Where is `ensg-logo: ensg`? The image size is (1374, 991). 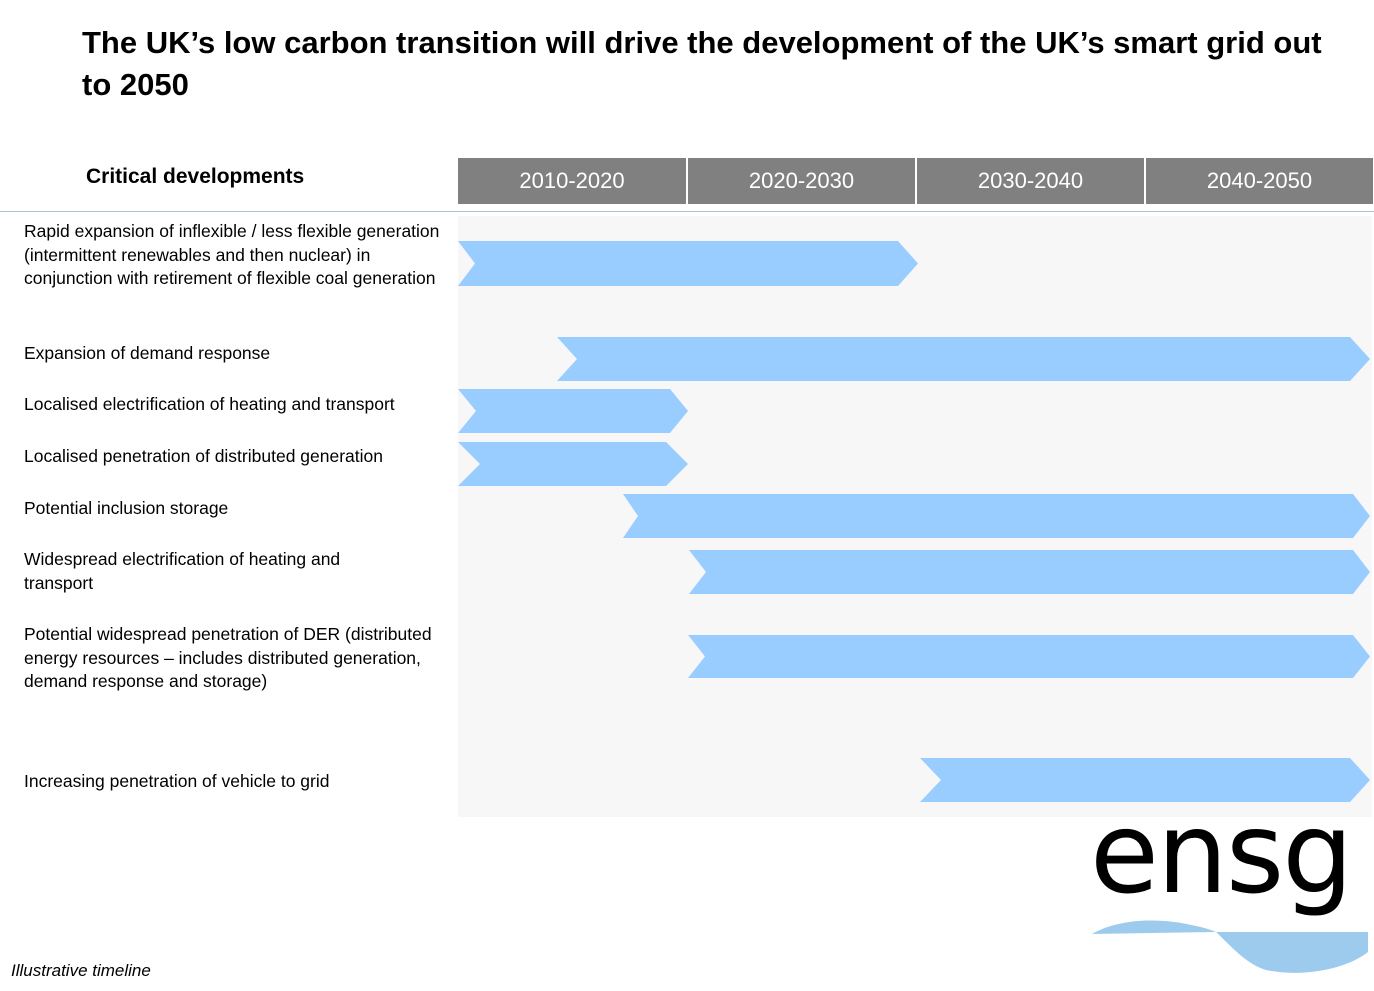 ensg-logo: ensg is located at coordinates (1230, 888).